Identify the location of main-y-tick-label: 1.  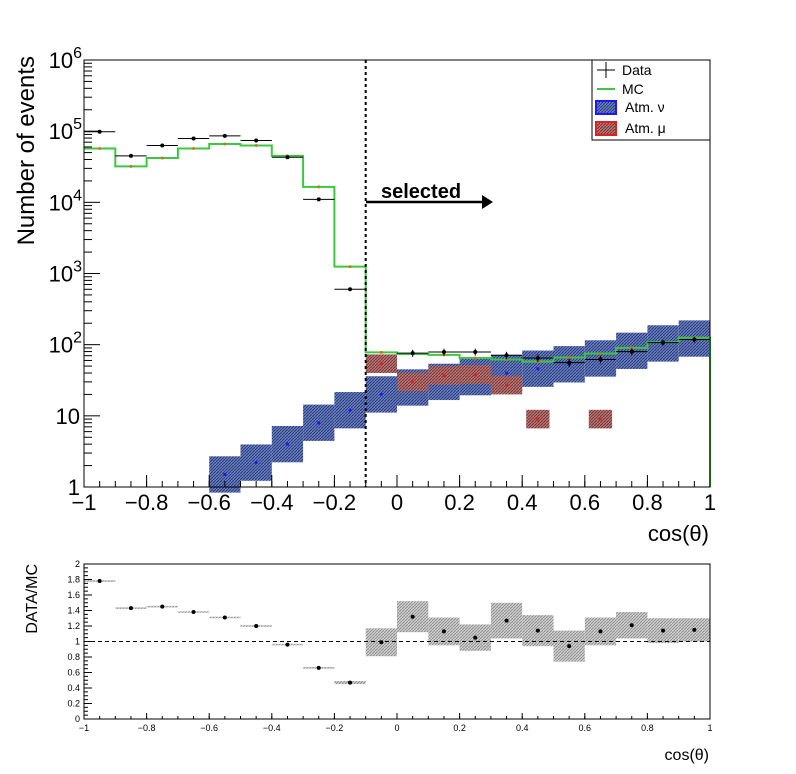
(74, 487).